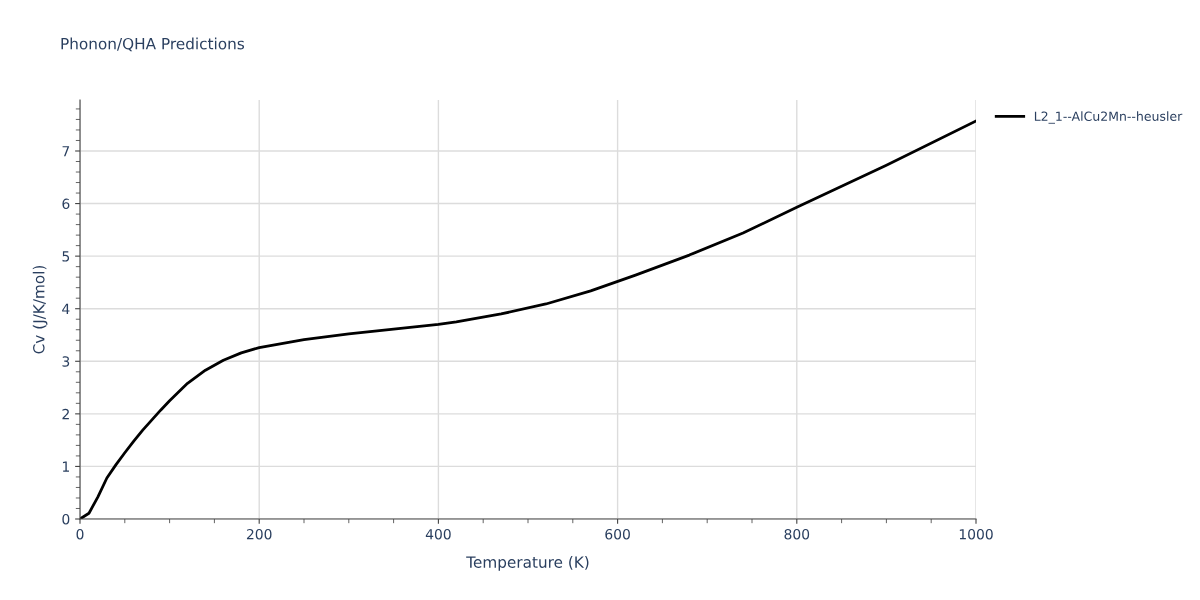 The width and height of the screenshot is (1200, 600). Describe the element at coordinates (66, 204) in the screenshot. I see `y-tick-label: 6` at that location.